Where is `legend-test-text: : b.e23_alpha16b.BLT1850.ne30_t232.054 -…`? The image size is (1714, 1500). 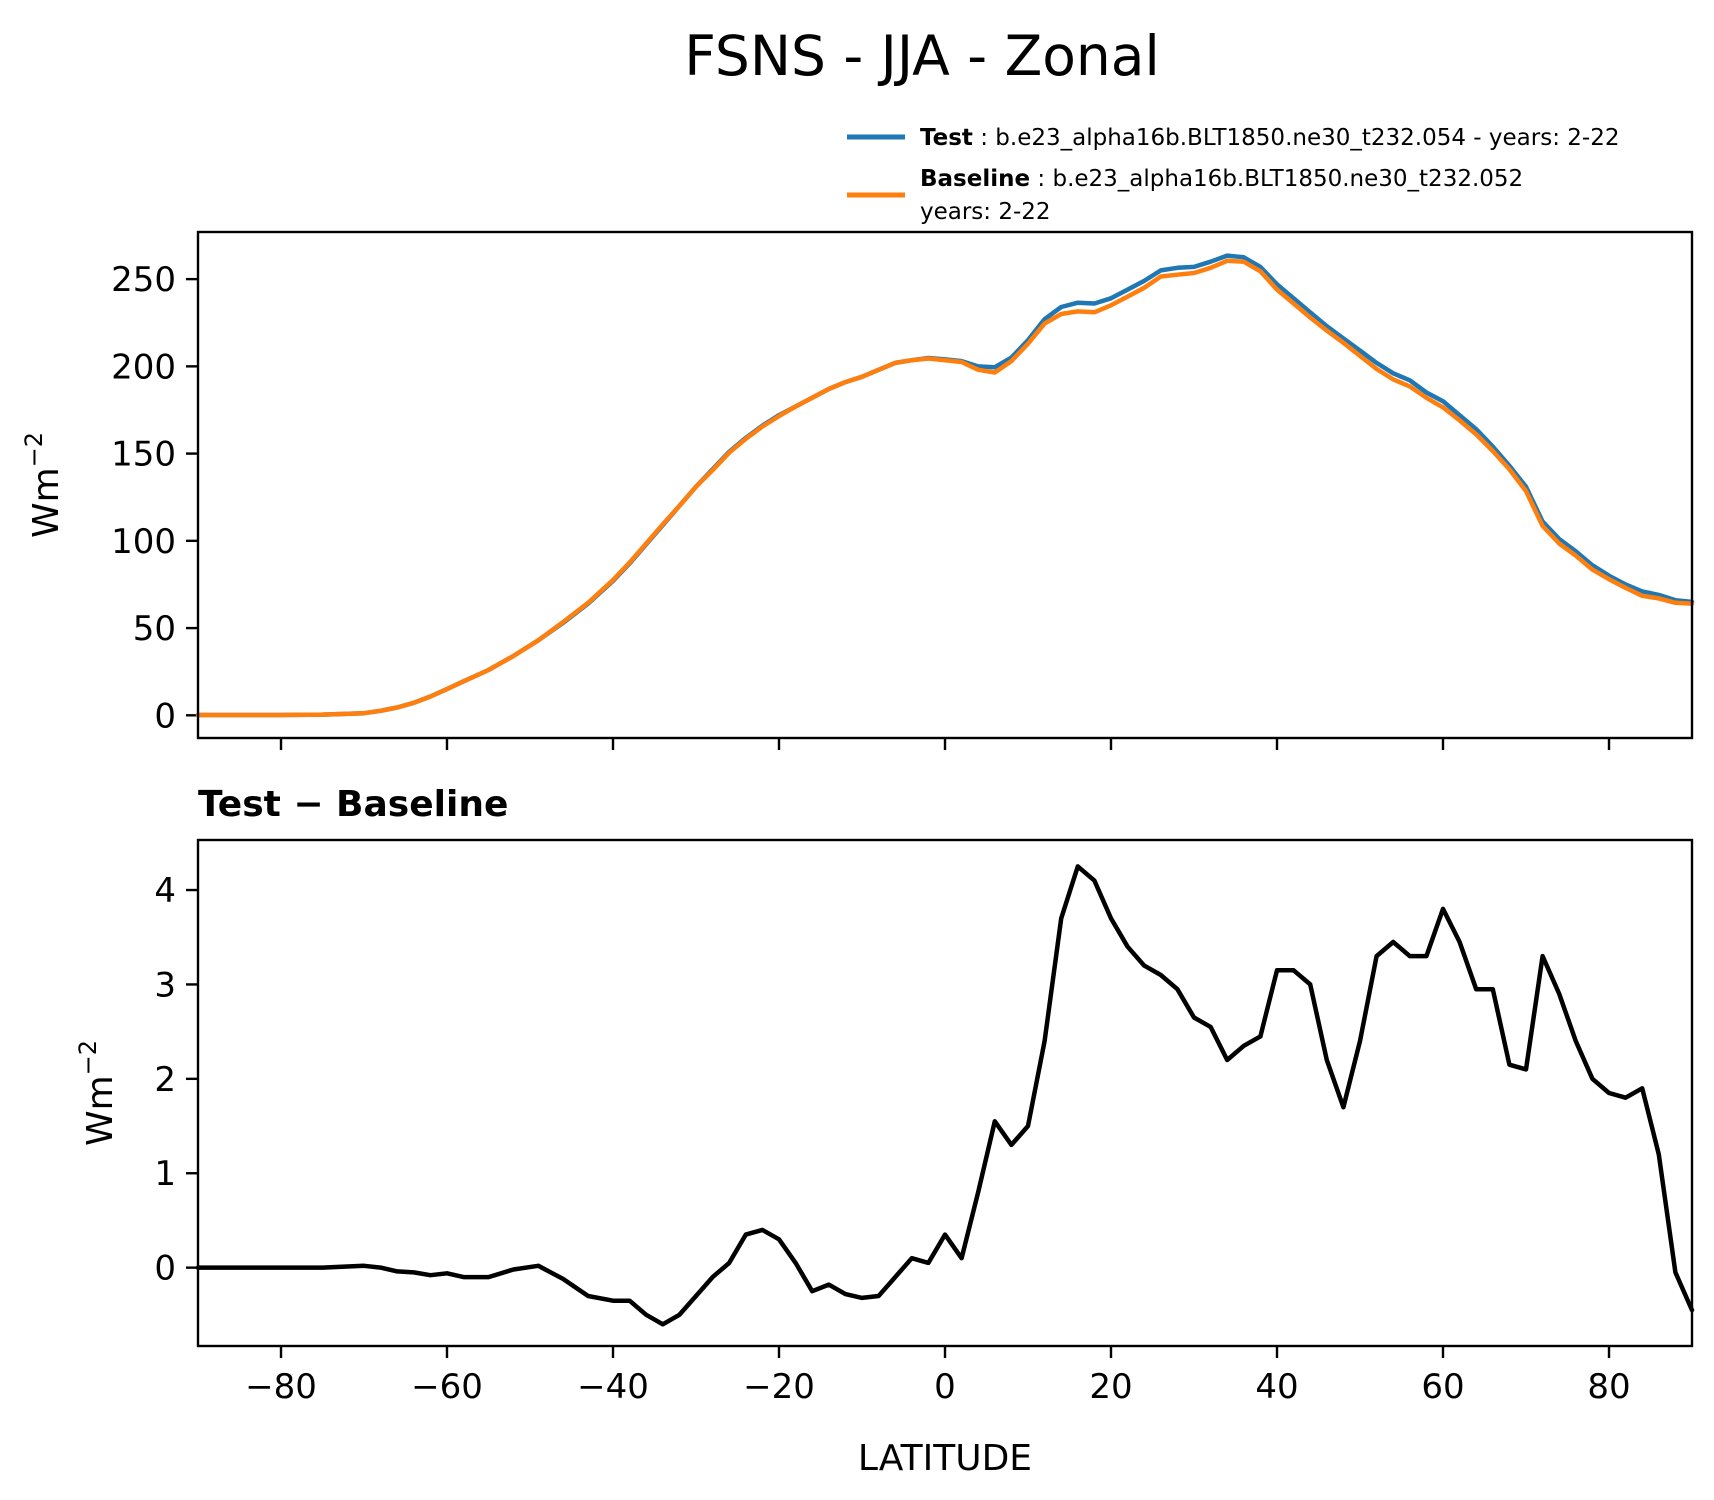 legend-test-text: : b.e23_alpha16b.BLT1850.ne30_t232.054 -… is located at coordinates (1299, 138).